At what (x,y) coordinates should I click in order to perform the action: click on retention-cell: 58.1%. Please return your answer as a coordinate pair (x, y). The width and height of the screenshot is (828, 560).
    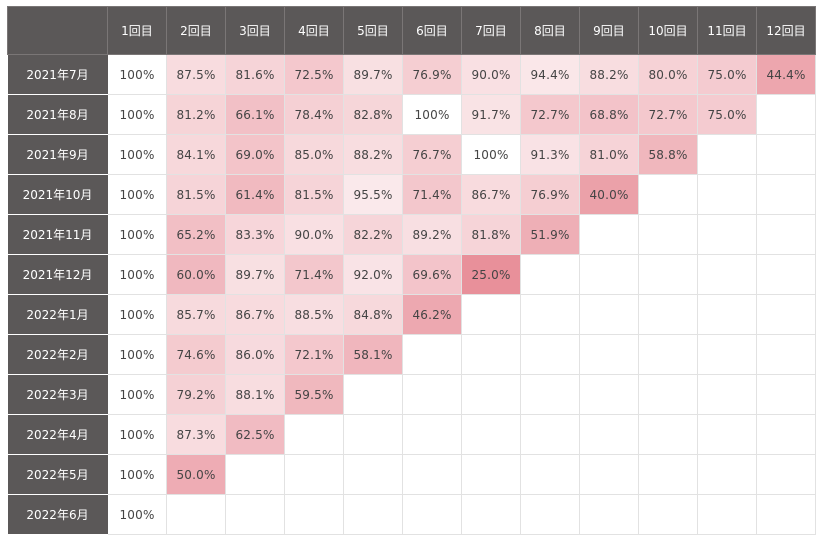
    Looking at the image, I should click on (373, 354).